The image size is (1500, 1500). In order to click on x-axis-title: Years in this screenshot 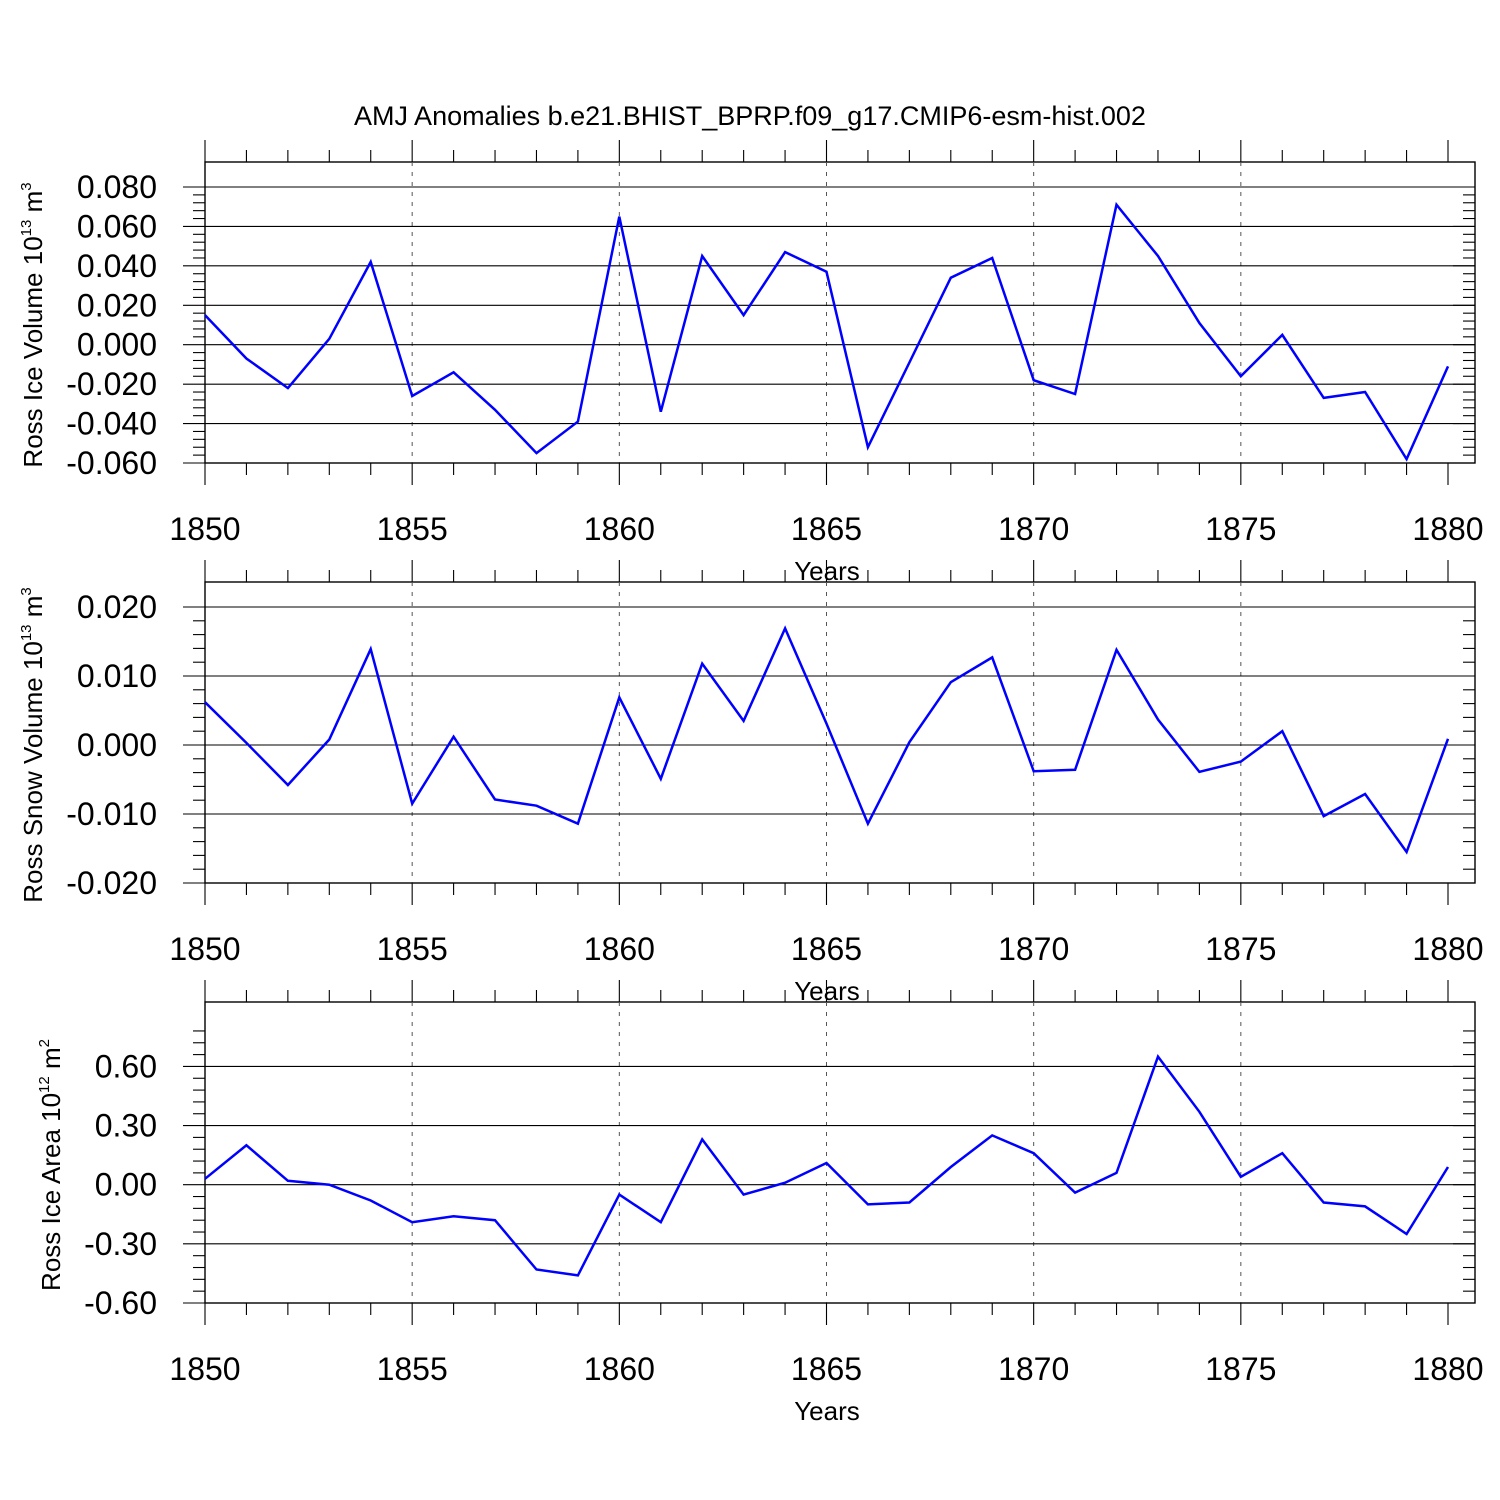, I will do `click(827, 1411)`.